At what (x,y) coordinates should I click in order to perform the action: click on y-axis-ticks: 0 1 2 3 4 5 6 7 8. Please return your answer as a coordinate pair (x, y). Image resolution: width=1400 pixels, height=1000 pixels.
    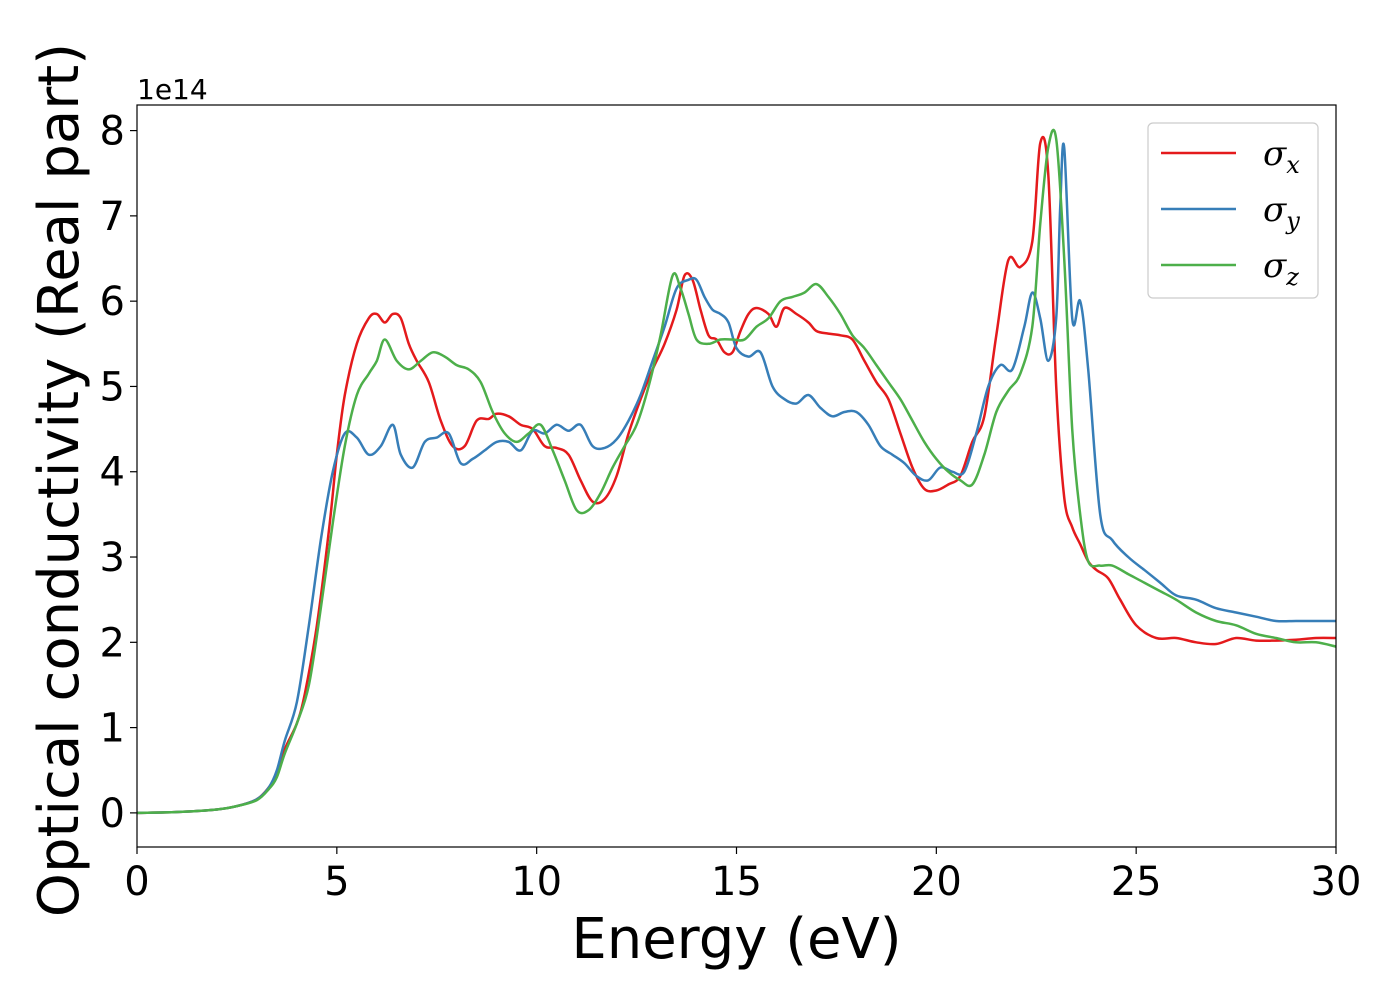
    Looking at the image, I should click on (118, 473).